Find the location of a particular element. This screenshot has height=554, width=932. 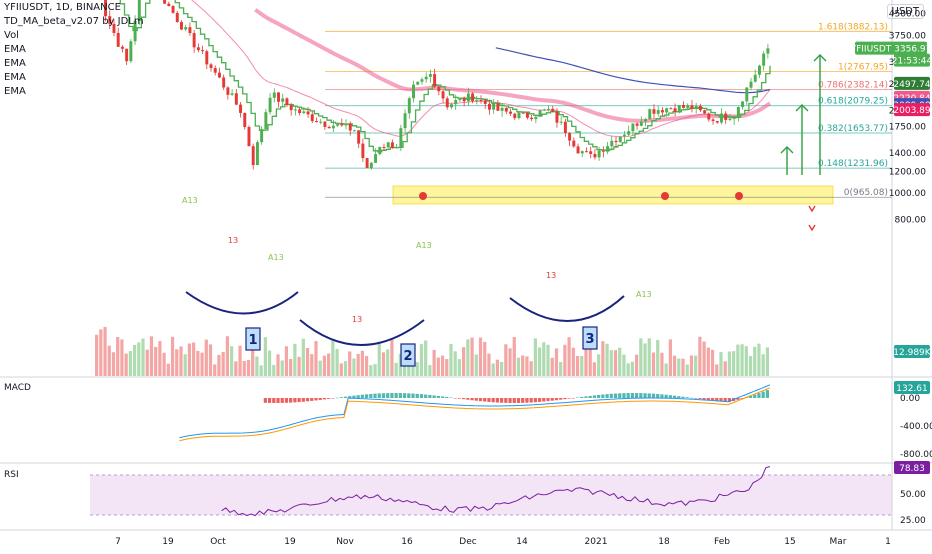

volume-tag: 12.989K is located at coordinates (912, 353).